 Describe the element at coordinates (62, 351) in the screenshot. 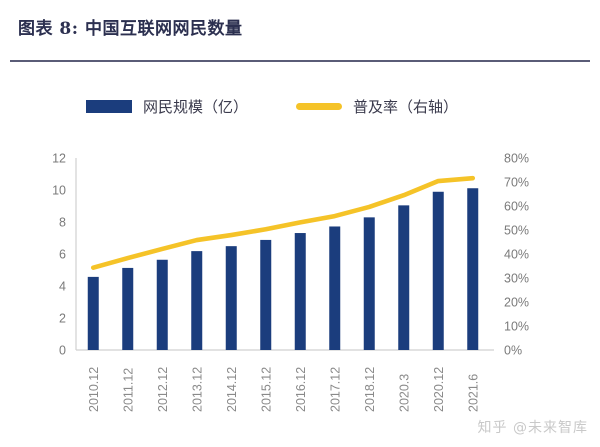

I see `left-axis-tick-label: 0` at that location.